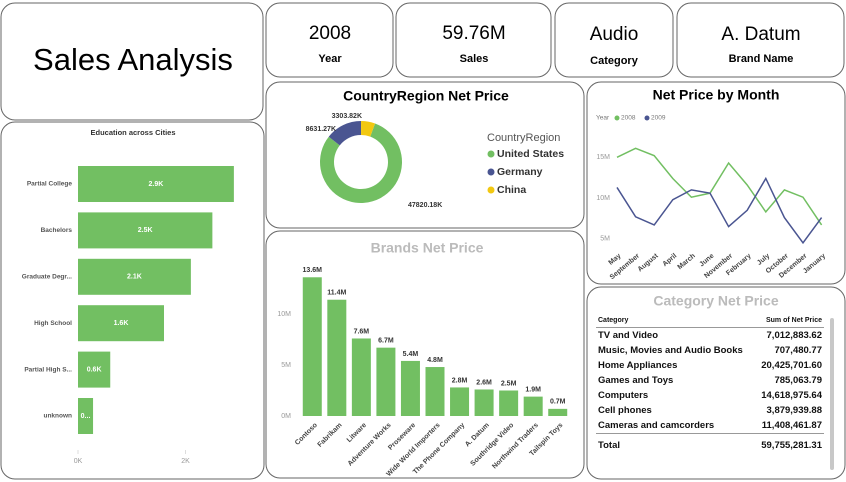  I want to click on cell: Cell phones, so click(625, 410).